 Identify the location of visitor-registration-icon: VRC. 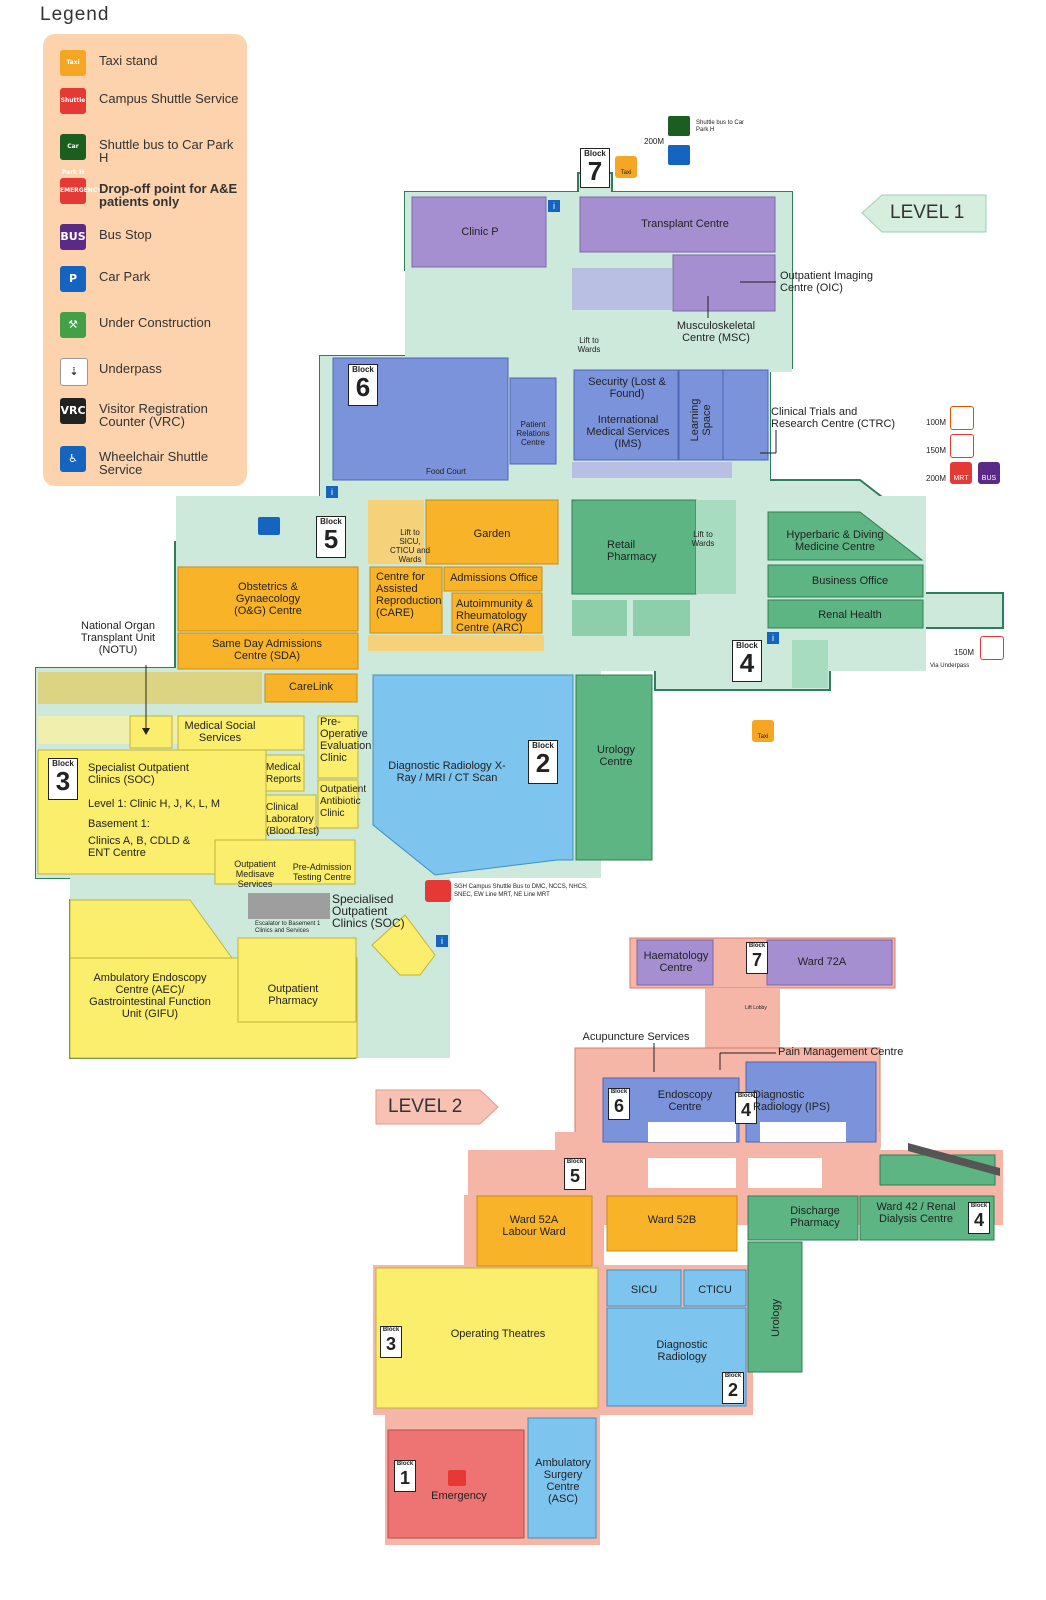
(73, 411).